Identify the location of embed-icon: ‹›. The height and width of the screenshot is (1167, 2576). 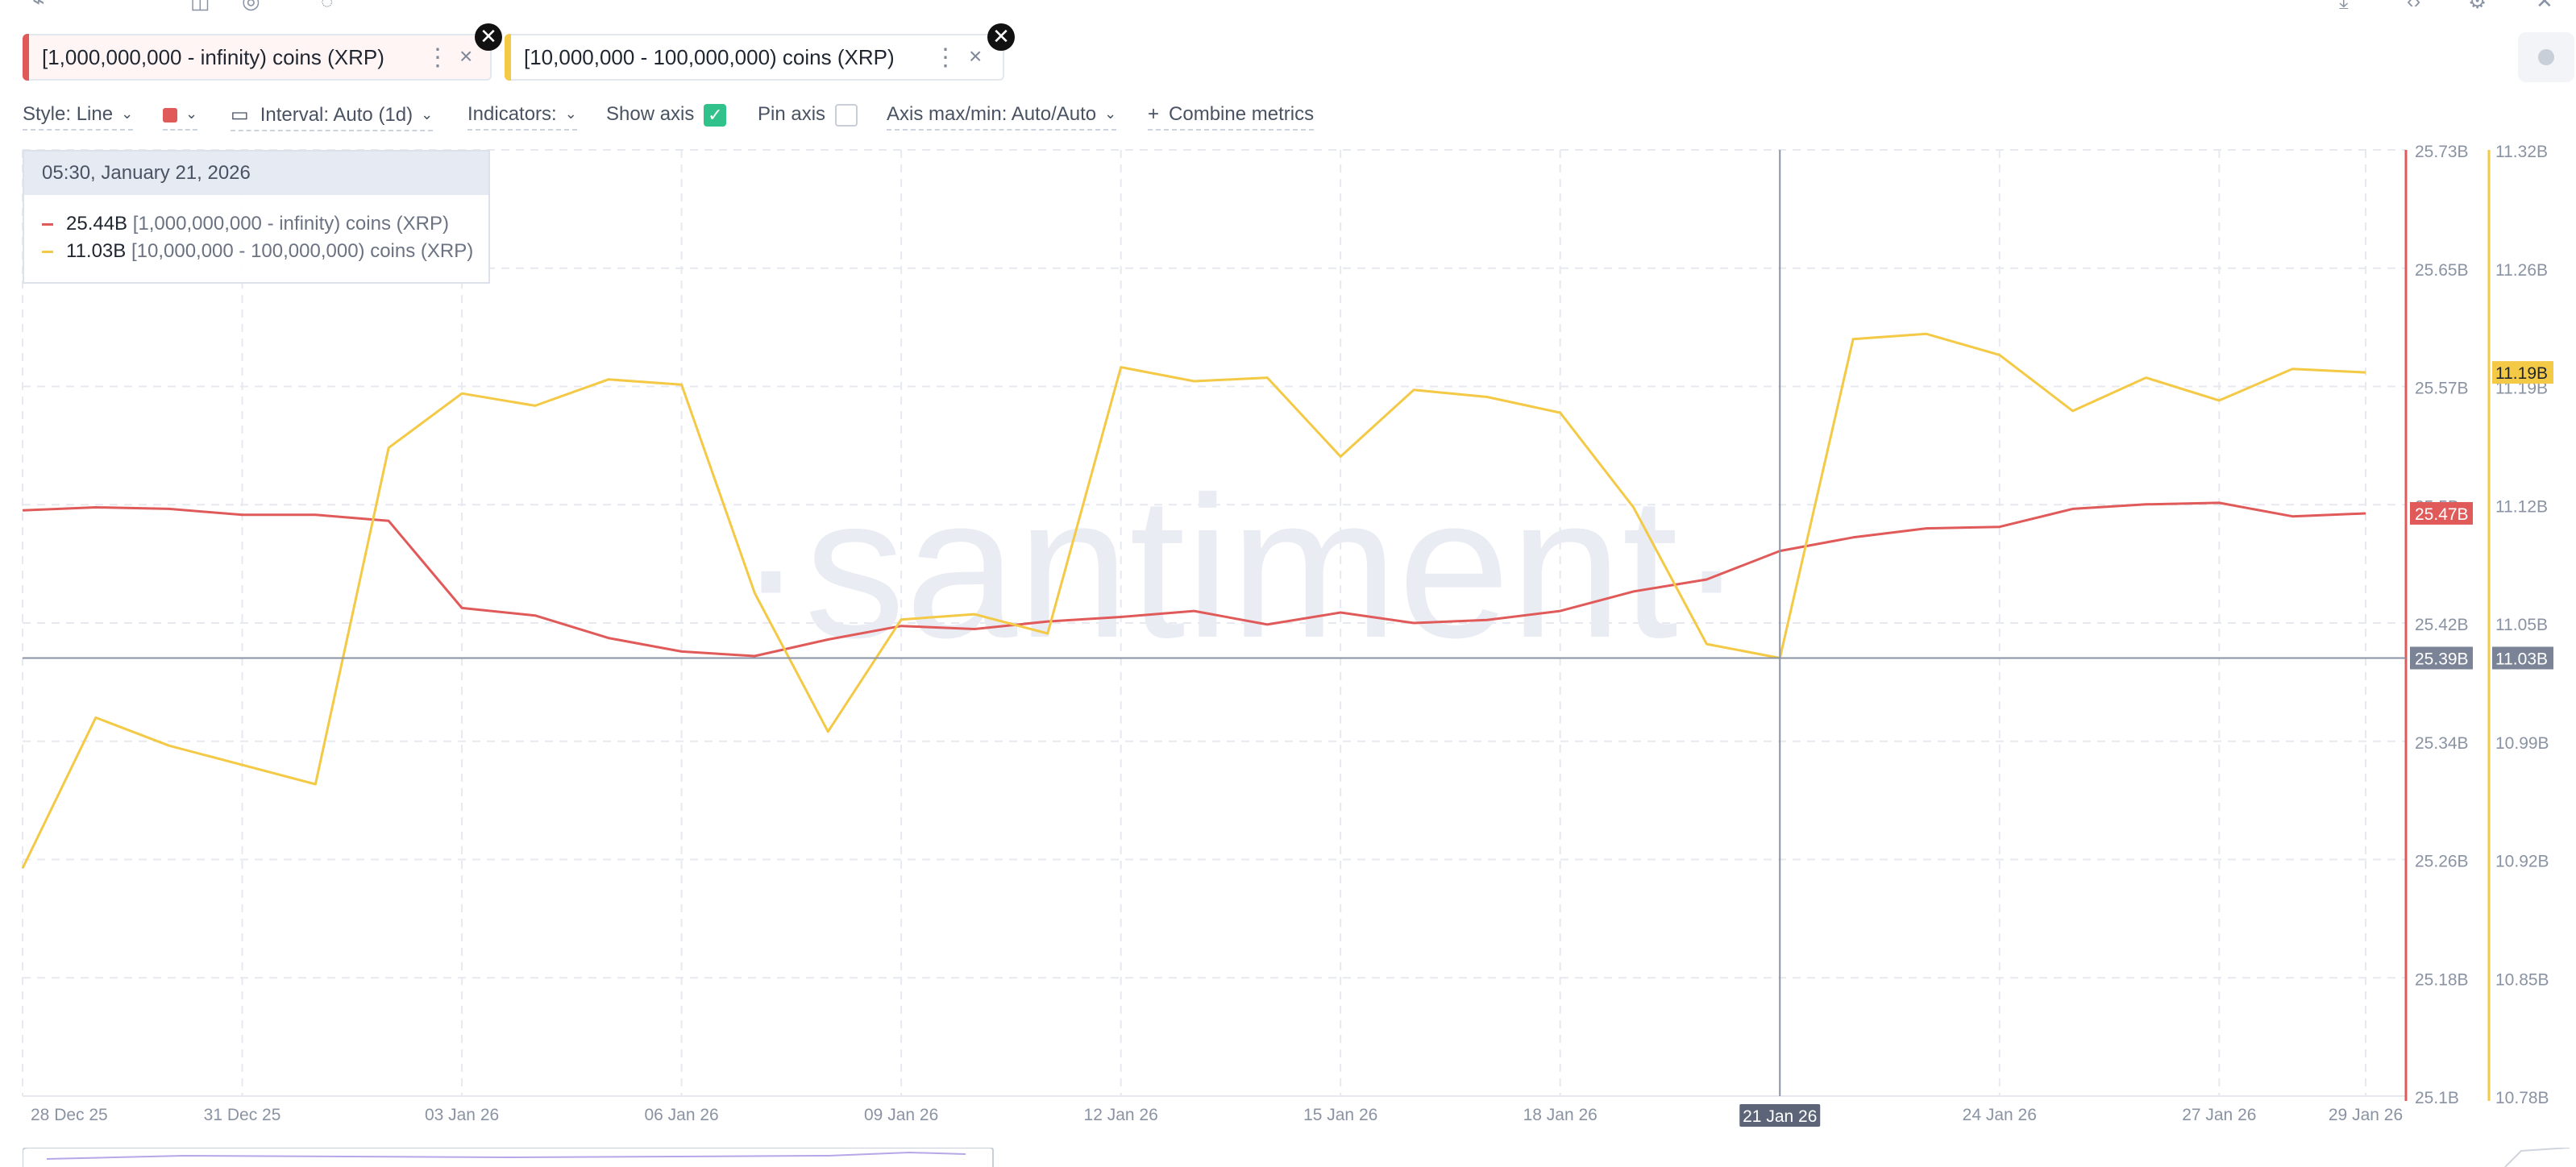
(2414, 6).